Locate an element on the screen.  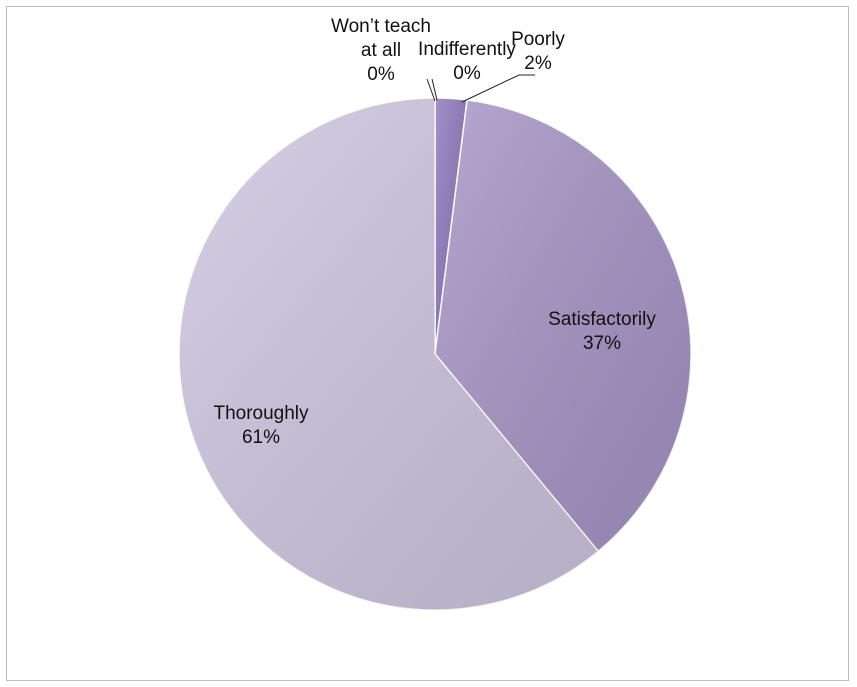
data-label-satisfactorily-name: Satisfactorily is located at coordinates (602, 319).